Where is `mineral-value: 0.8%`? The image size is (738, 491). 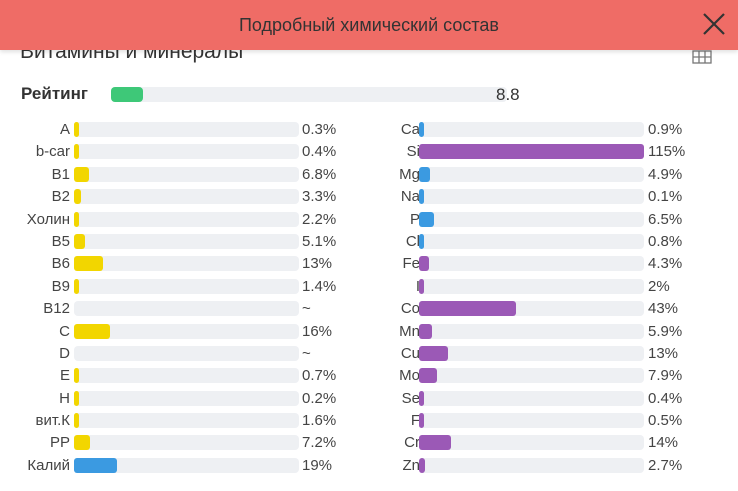
mineral-value: 0.8% is located at coordinates (665, 241).